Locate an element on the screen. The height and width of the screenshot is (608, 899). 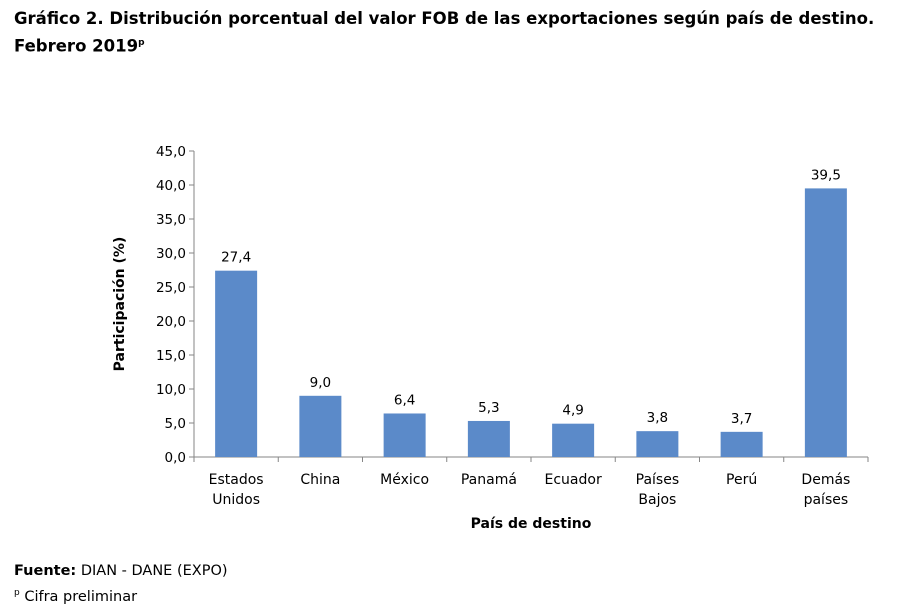
y-tick-label: 45,0 is located at coordinates (171, 152).